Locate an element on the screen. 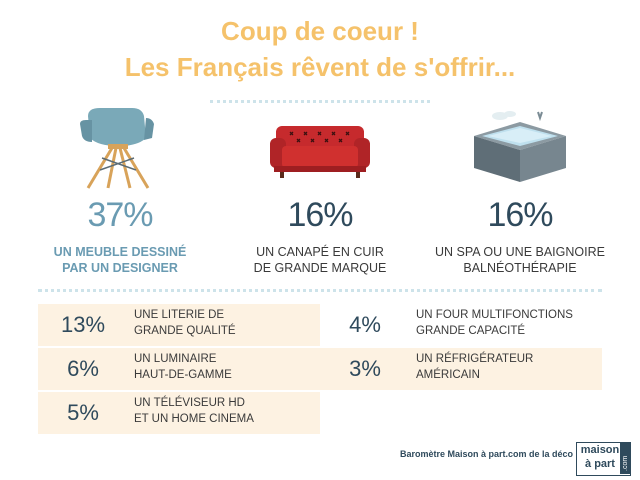 The height and width of the screenshot is (480, 640). middle-divider is located at coordinates (320, 290).